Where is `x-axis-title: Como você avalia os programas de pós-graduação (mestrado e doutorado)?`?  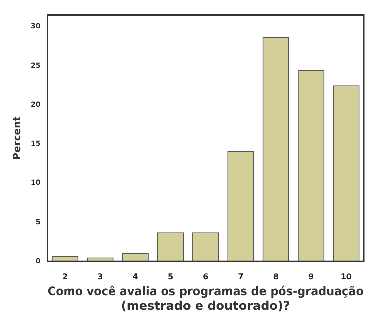 x-axis-title: Como você avalia os programas de pós-graduação (mestrado e doutorado)? is located at coordinates (206, 298).